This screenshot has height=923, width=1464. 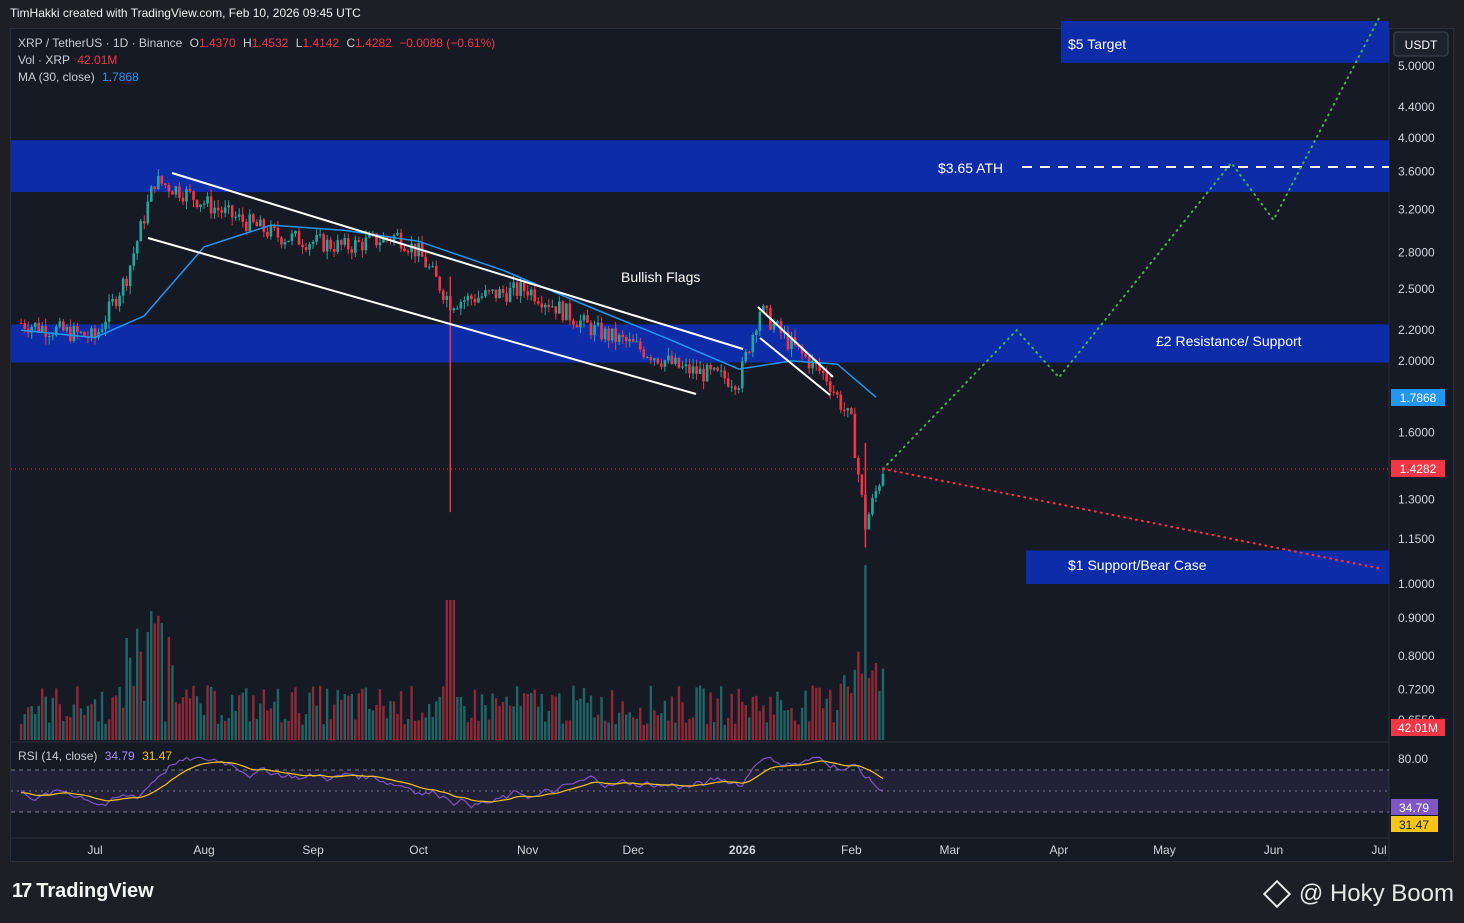 I want to click on tradingview-logo: 17 TradingView, so click(x=83, y=891).